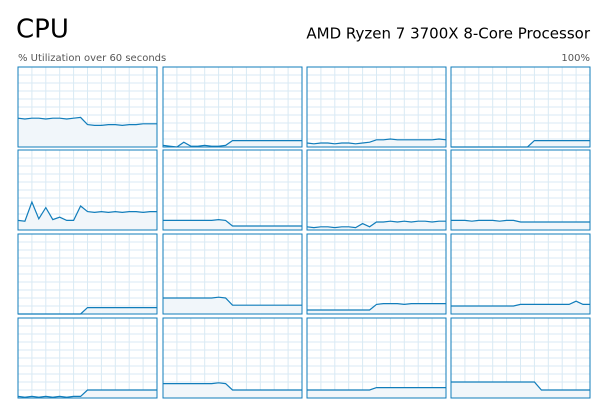  I want to click on graph-max-label: 100%, so click(575, 58).